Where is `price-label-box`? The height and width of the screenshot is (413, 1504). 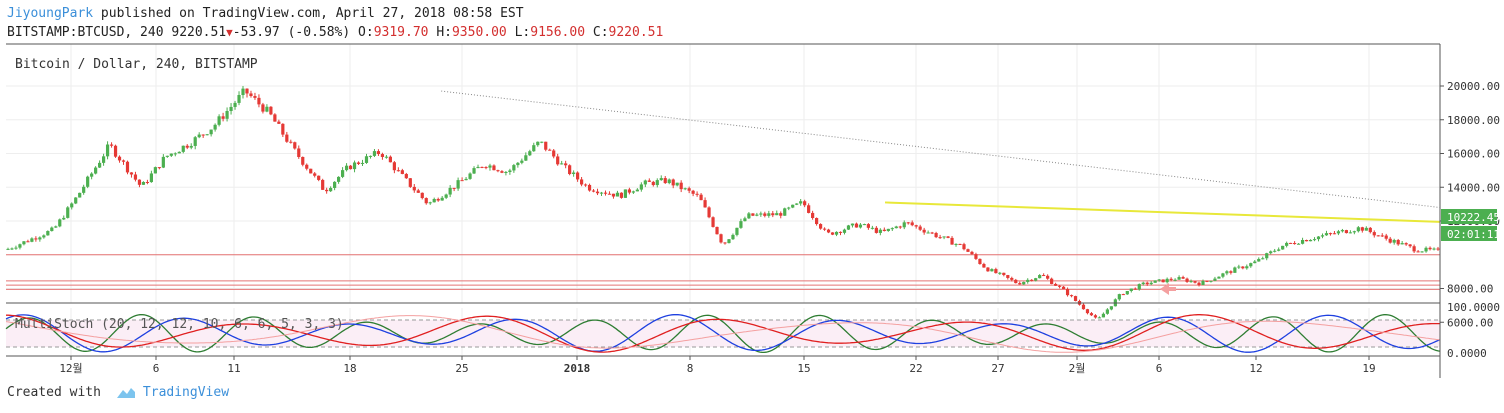 price-label-box is located at coordinates (1469, 233).